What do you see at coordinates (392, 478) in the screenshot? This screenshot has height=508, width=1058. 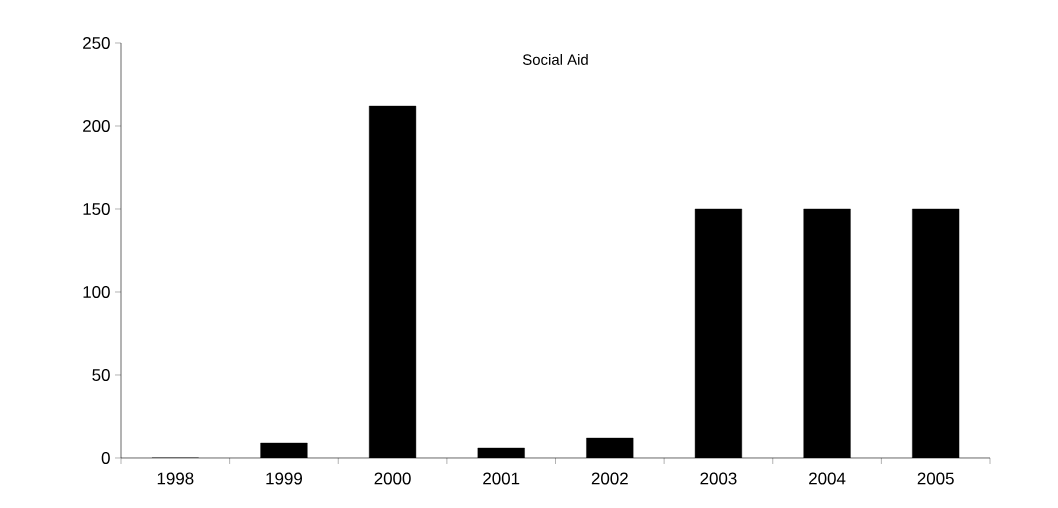 I see `x-tick-label: 2000` at bounding box center [392, 478].